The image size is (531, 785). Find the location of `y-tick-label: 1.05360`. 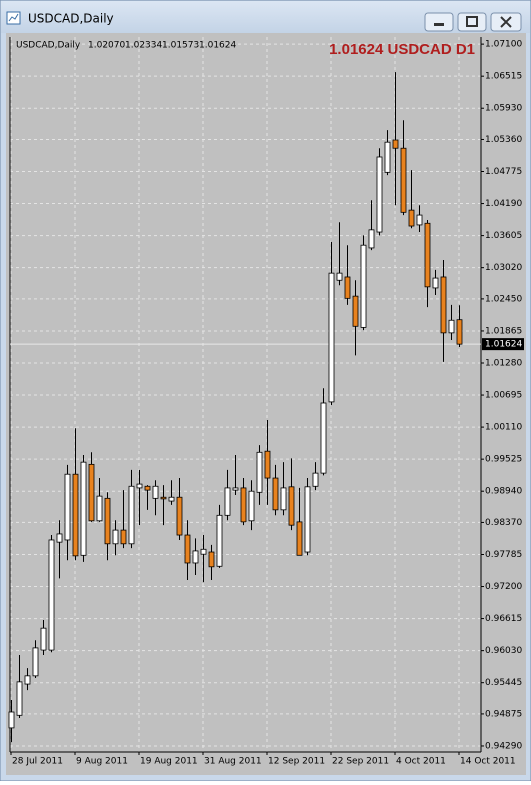

y-tick-label: 1.05360 is located at coordinates (503, 140).